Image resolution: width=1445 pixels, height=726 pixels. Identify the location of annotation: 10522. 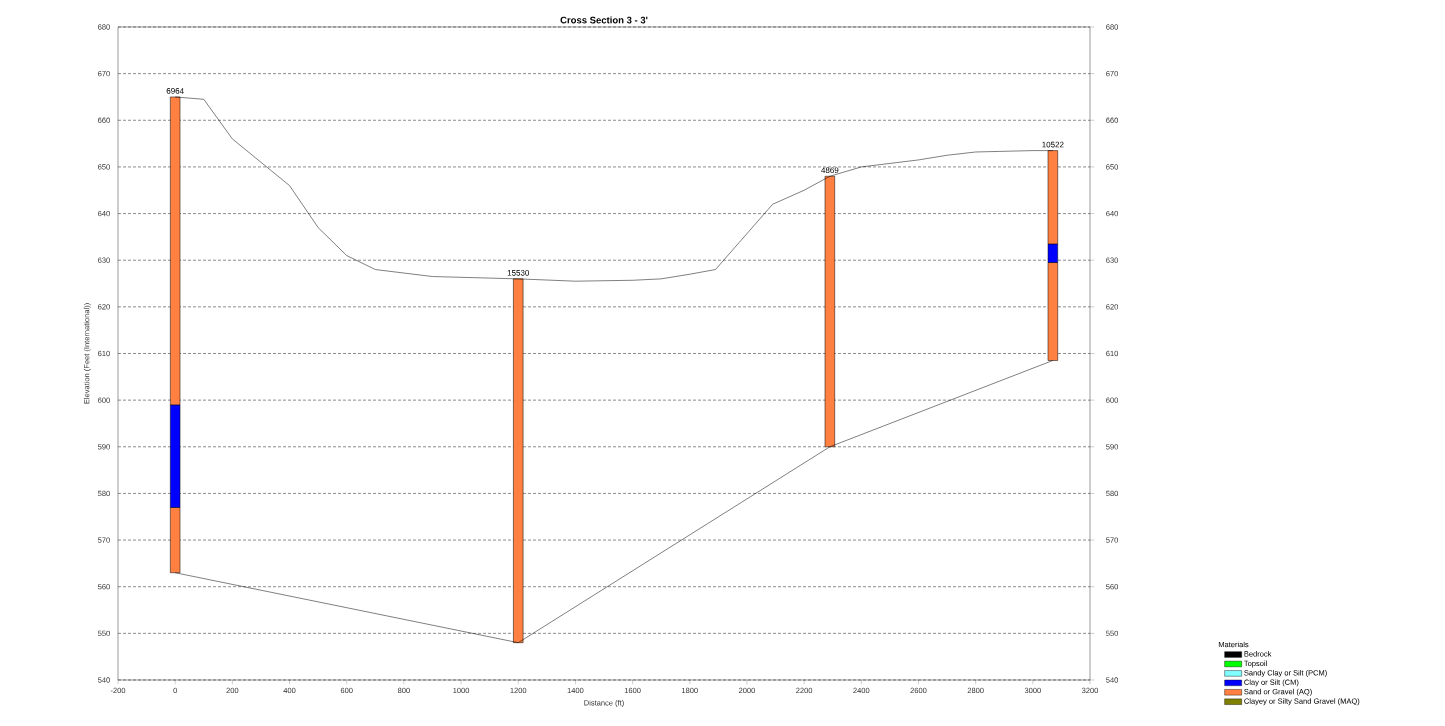
(1053, 144).